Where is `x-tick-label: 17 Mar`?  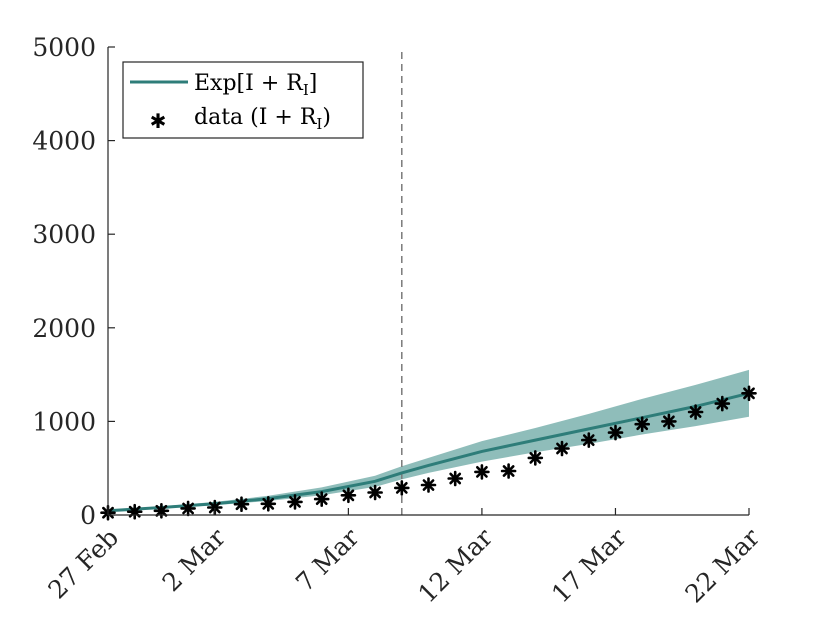
x-tick-label: 17 Mar is located at coordinates (589, 566).